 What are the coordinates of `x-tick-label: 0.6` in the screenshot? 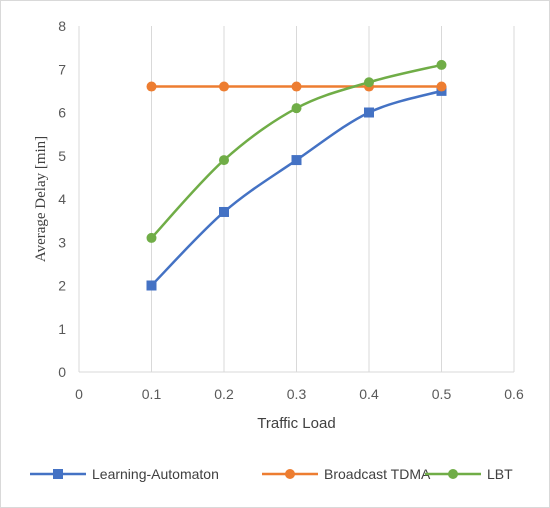 It's located at (514, 394).